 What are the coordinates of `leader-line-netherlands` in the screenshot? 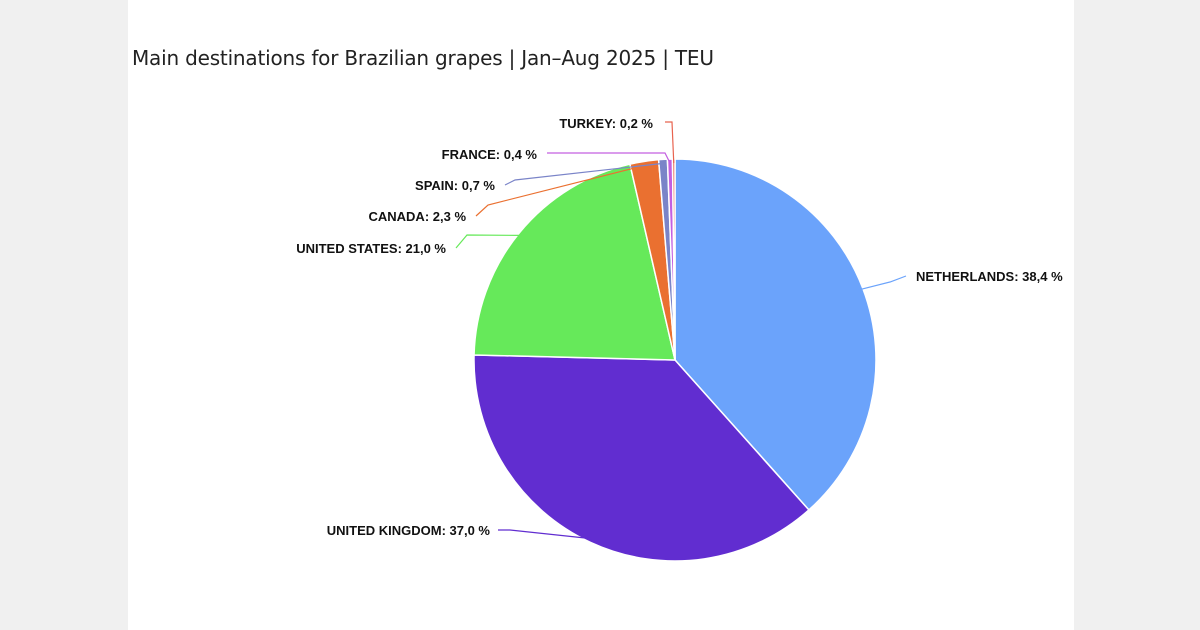 It's located at (882, 283).